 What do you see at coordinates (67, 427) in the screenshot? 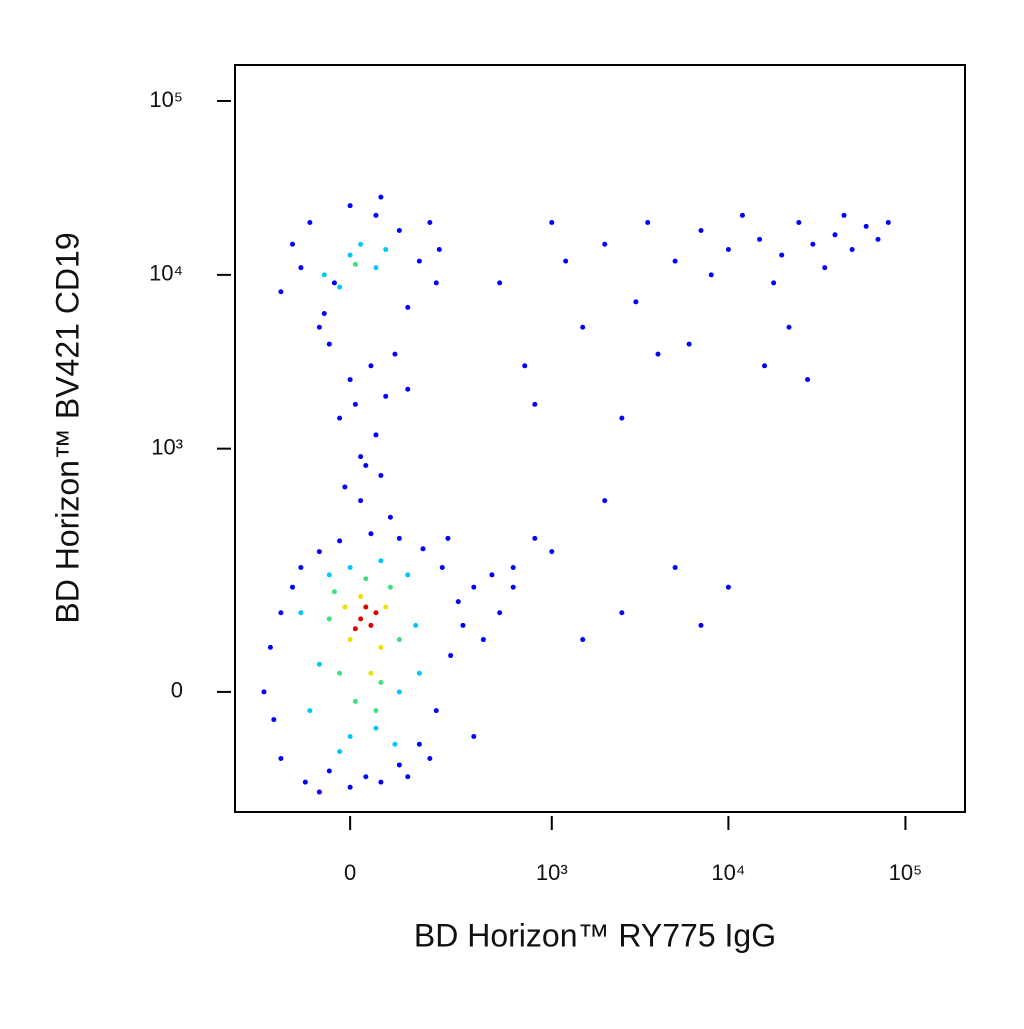
I see `y-axis-label: BD Horizon™ BV421 CD19` at bounding box center [67, 427].